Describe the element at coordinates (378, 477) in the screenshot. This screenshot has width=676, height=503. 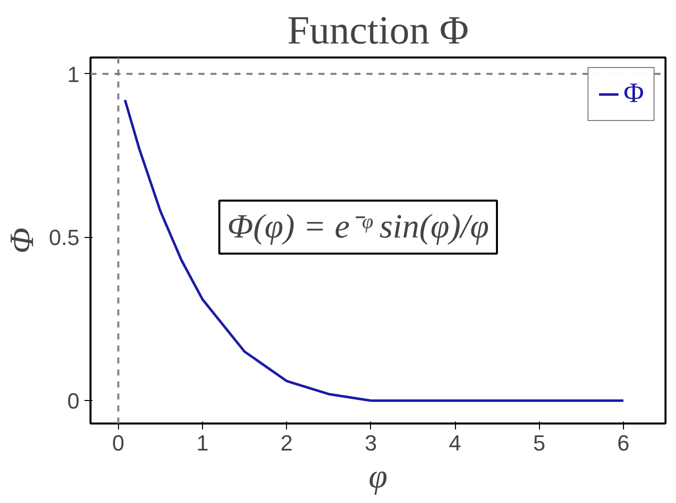
I see `x-axis-title: φ` at that location.